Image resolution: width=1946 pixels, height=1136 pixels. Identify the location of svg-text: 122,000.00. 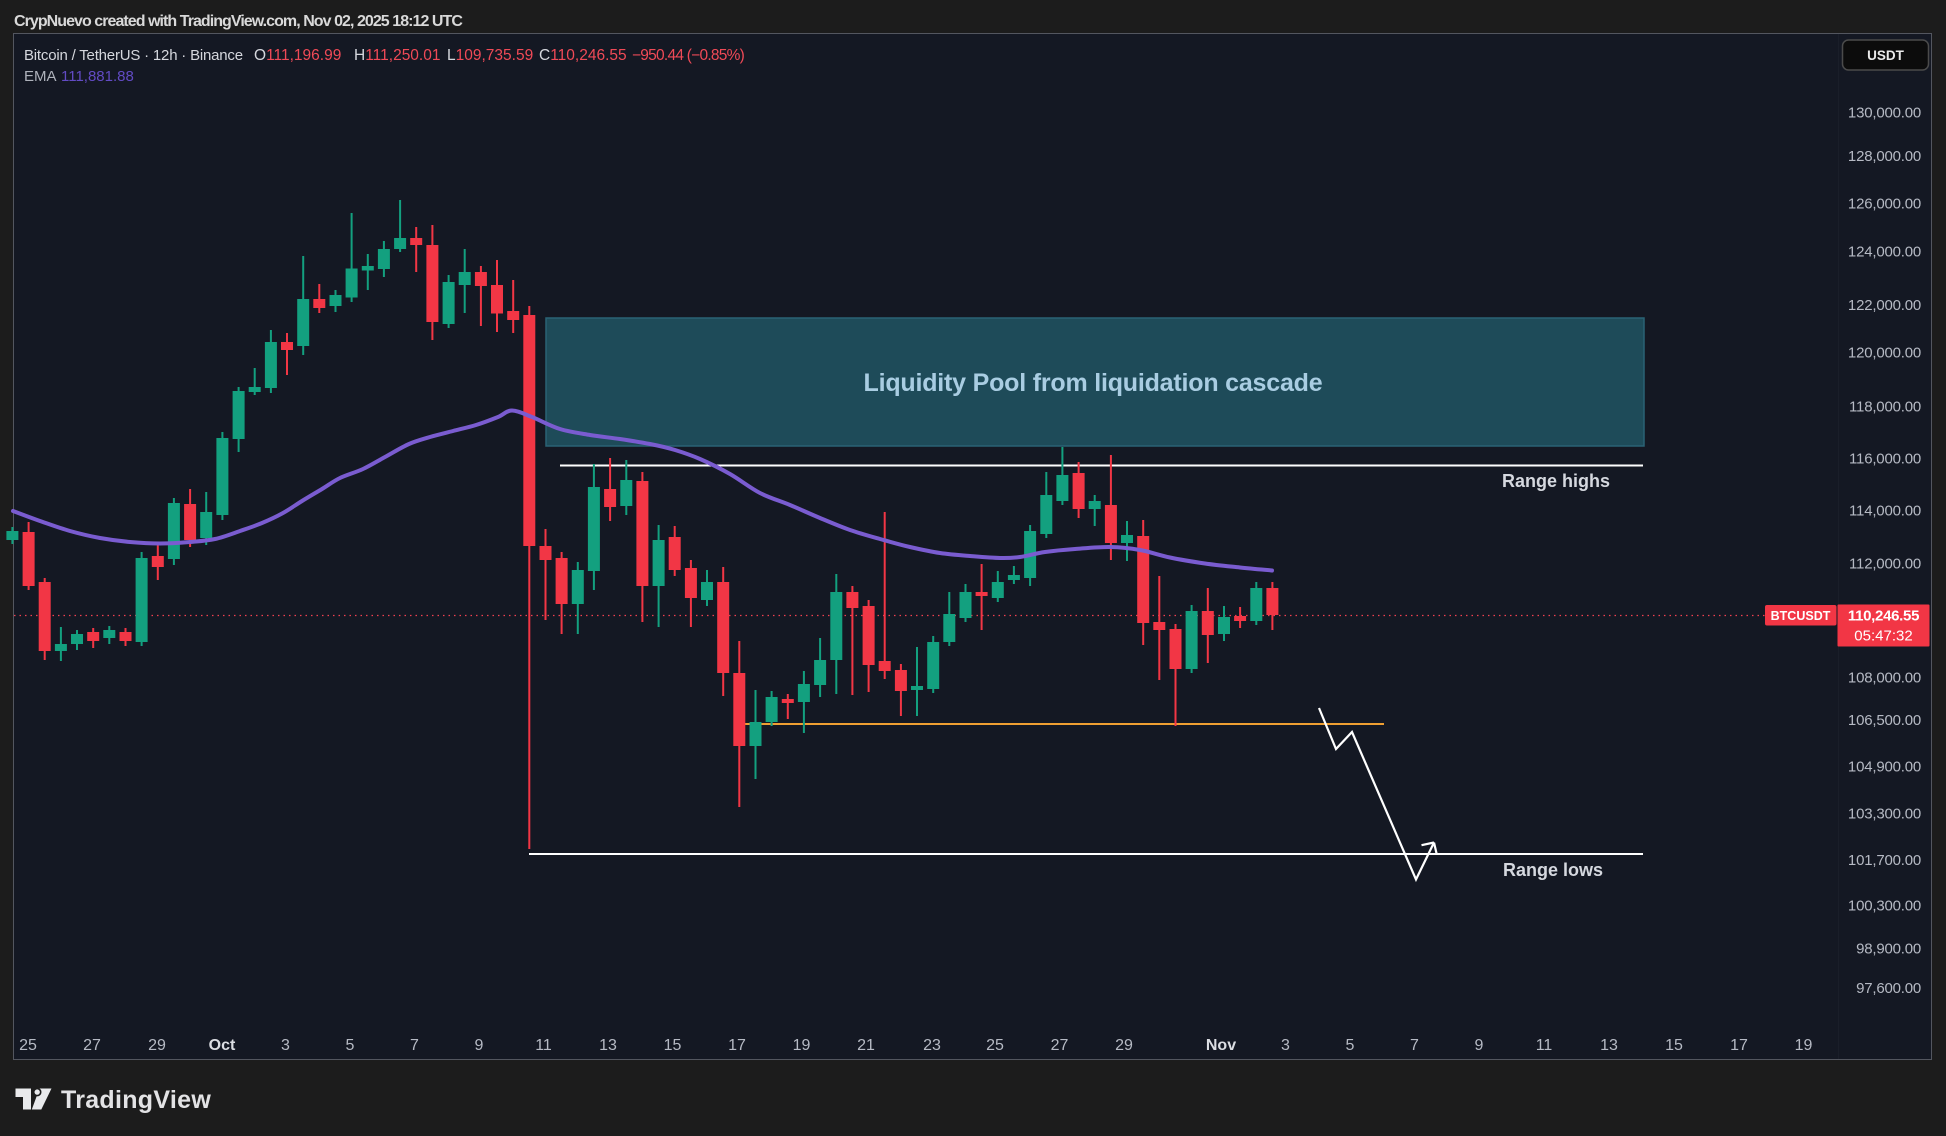
(1884, 305).